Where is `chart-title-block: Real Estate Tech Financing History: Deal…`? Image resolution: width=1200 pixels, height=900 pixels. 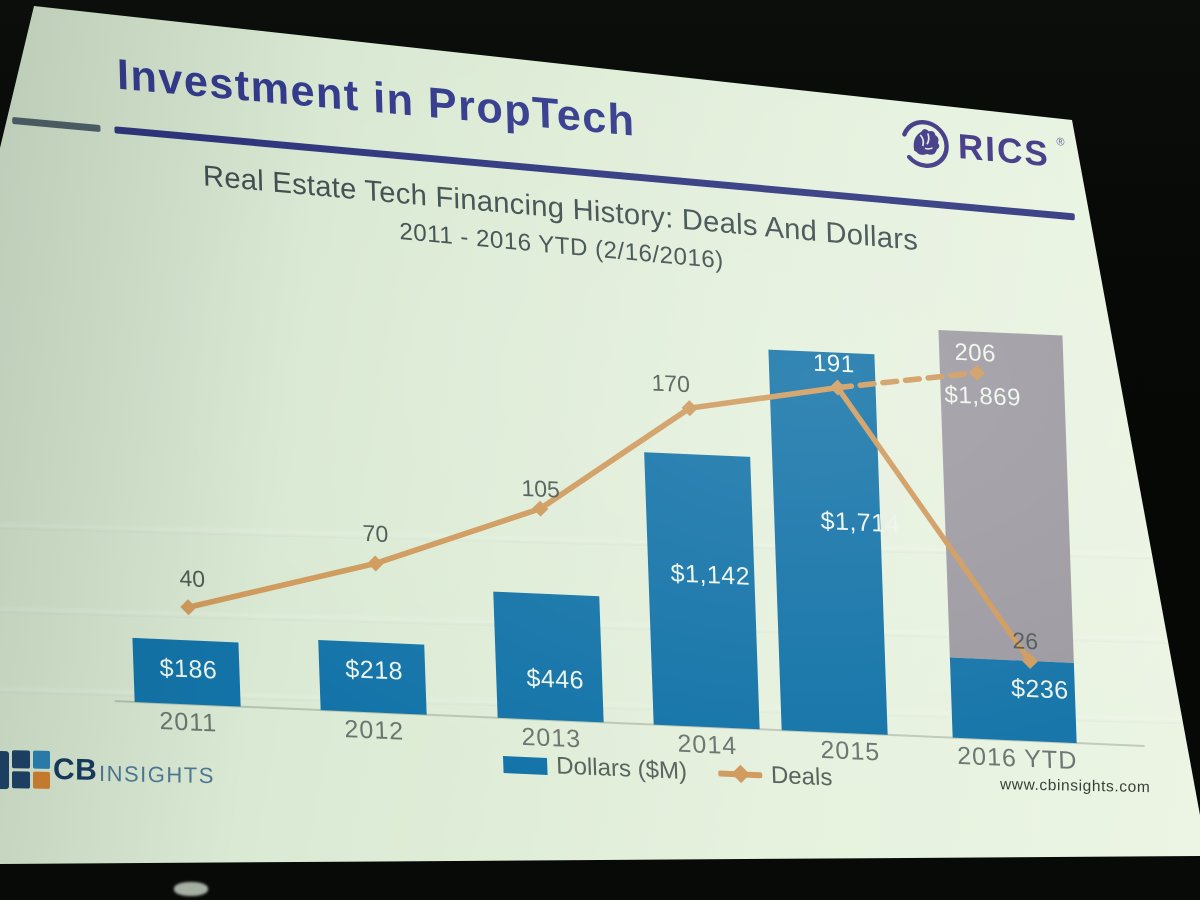 chart-title-block: Real Estate Tech Financing History: Deal… is located at coordinates (561, 227).